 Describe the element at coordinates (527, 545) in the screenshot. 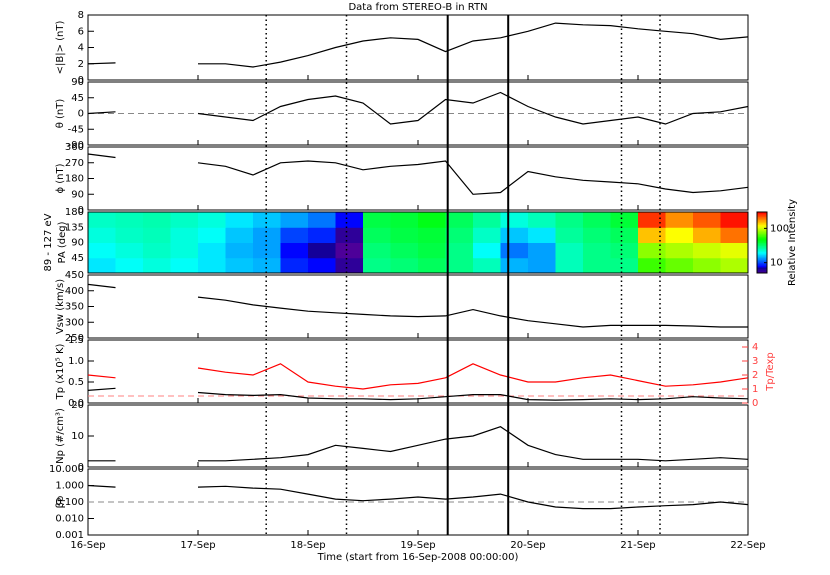

I see `x-tick-label: 20-Sep` at that location.